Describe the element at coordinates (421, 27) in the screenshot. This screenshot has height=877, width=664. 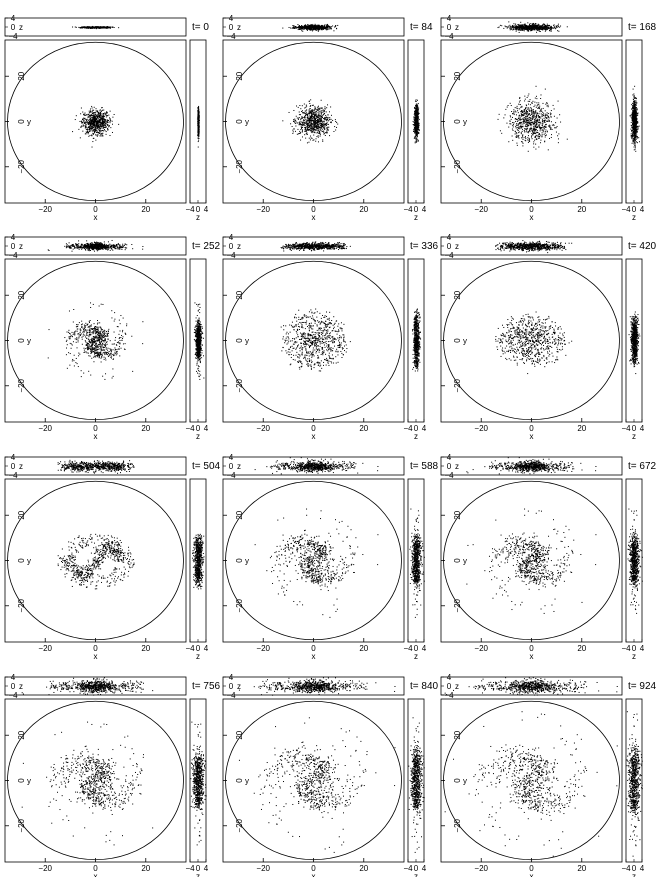
I see `time-label: t= 84` at that location.